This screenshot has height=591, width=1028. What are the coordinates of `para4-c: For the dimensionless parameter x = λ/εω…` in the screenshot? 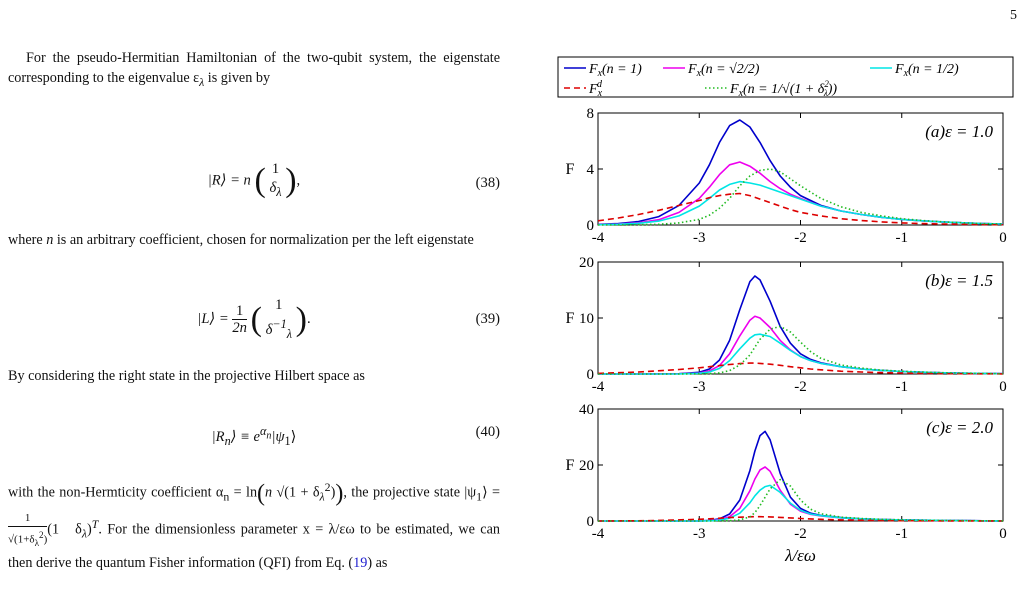 It's located at (254, 546).